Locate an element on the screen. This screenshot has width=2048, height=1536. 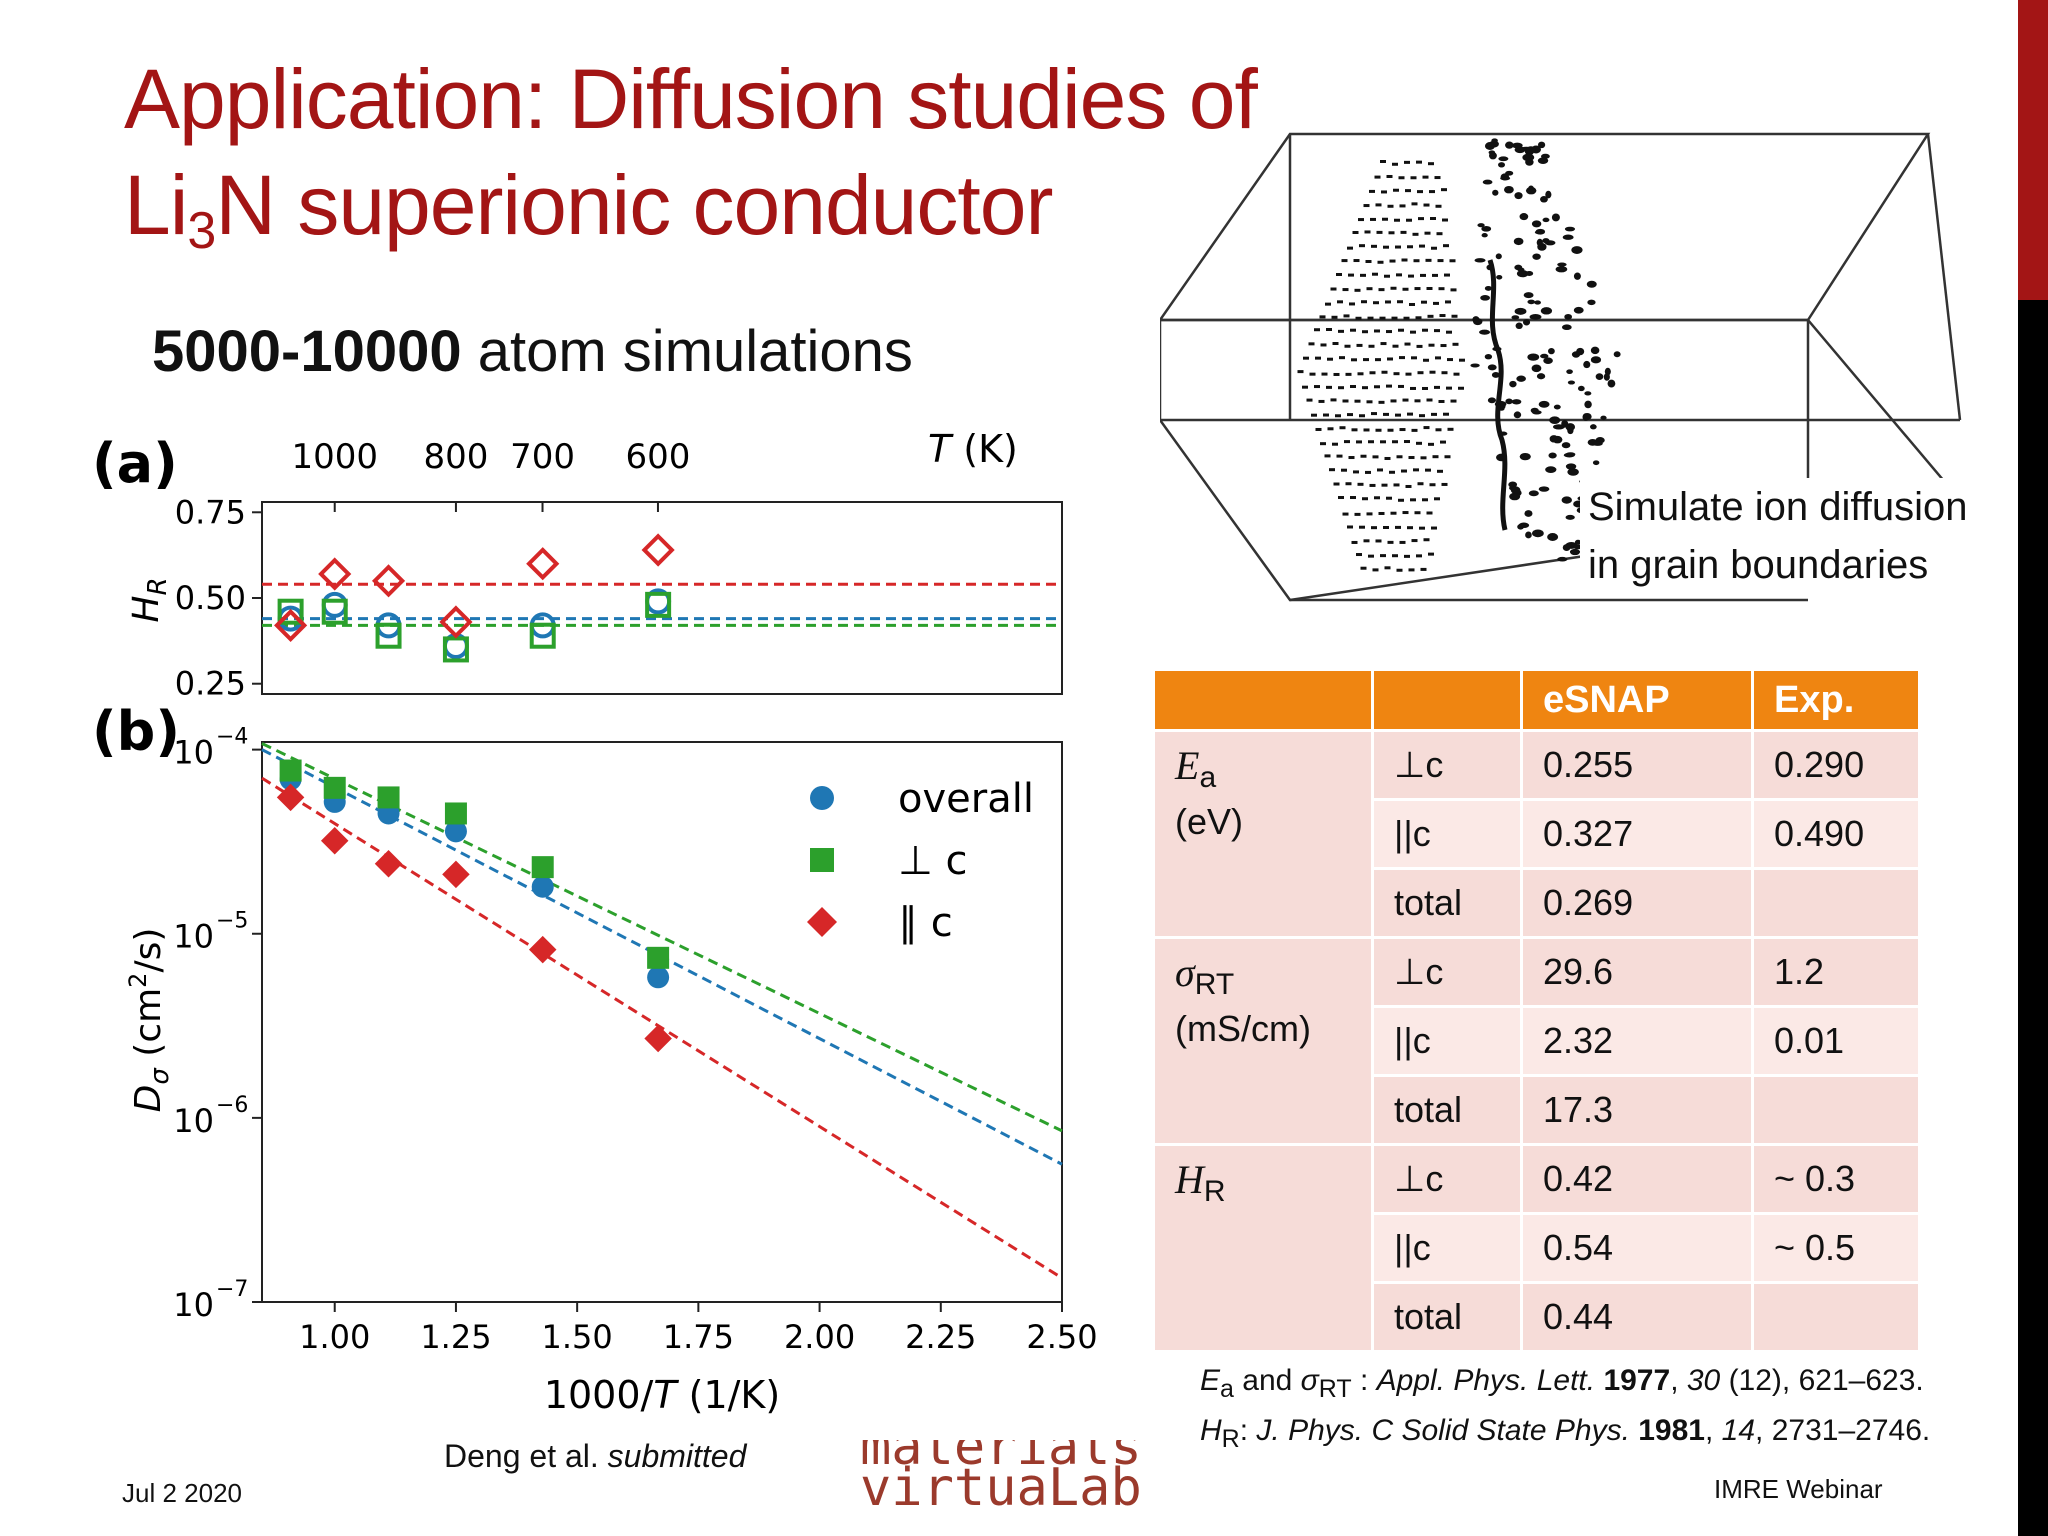
logo-line-1: materials is located at coordinates (1001, 1453).